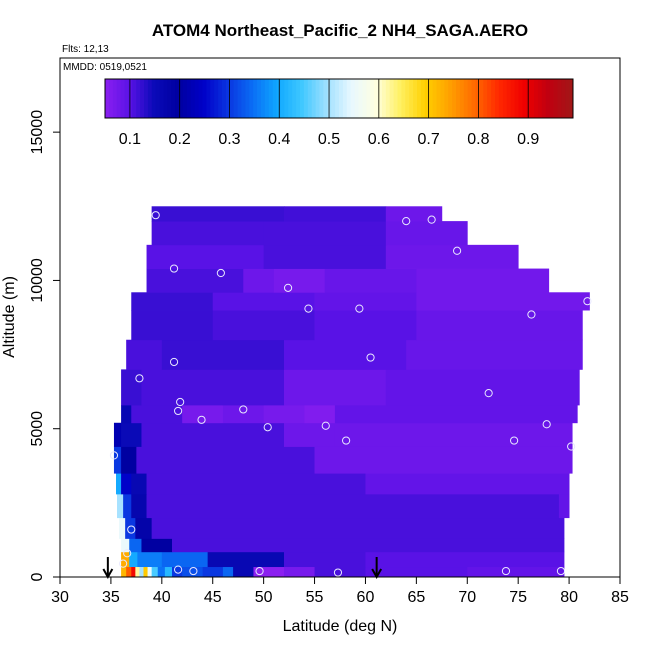 The height and width of the screenshot is (655, 650). What do you see at coordinates (428, 139) in the screenshot?
I see `colorbar-tick-label: 0.7` at bounding box center [428, 139].